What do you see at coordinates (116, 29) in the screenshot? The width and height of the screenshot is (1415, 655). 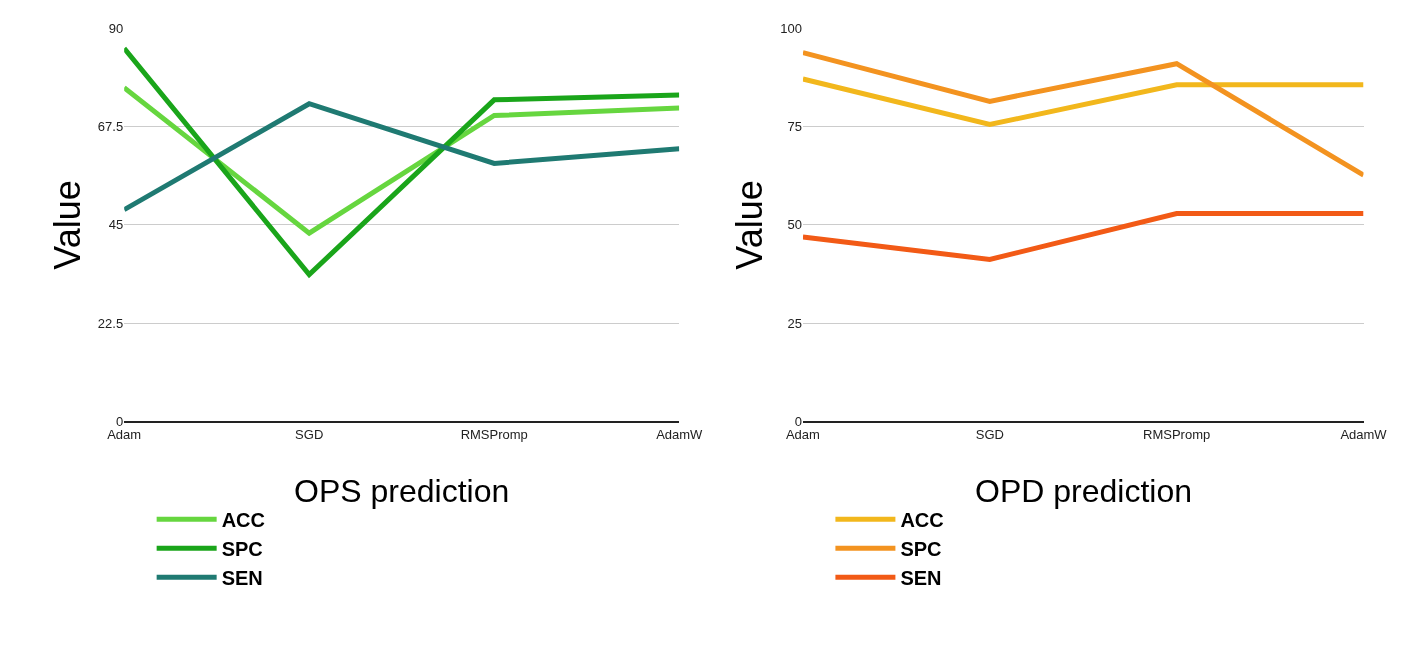 I see `y-tick-label: 90` at bounding box center [116, 29].